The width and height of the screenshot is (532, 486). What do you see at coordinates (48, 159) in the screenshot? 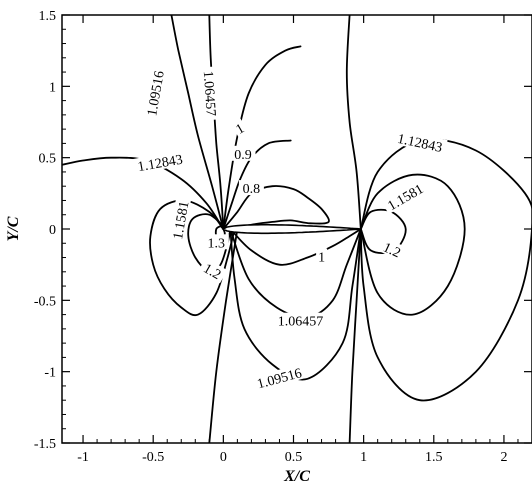
I see `y-tick-label: 0.5` at bounding box center [48, 159].